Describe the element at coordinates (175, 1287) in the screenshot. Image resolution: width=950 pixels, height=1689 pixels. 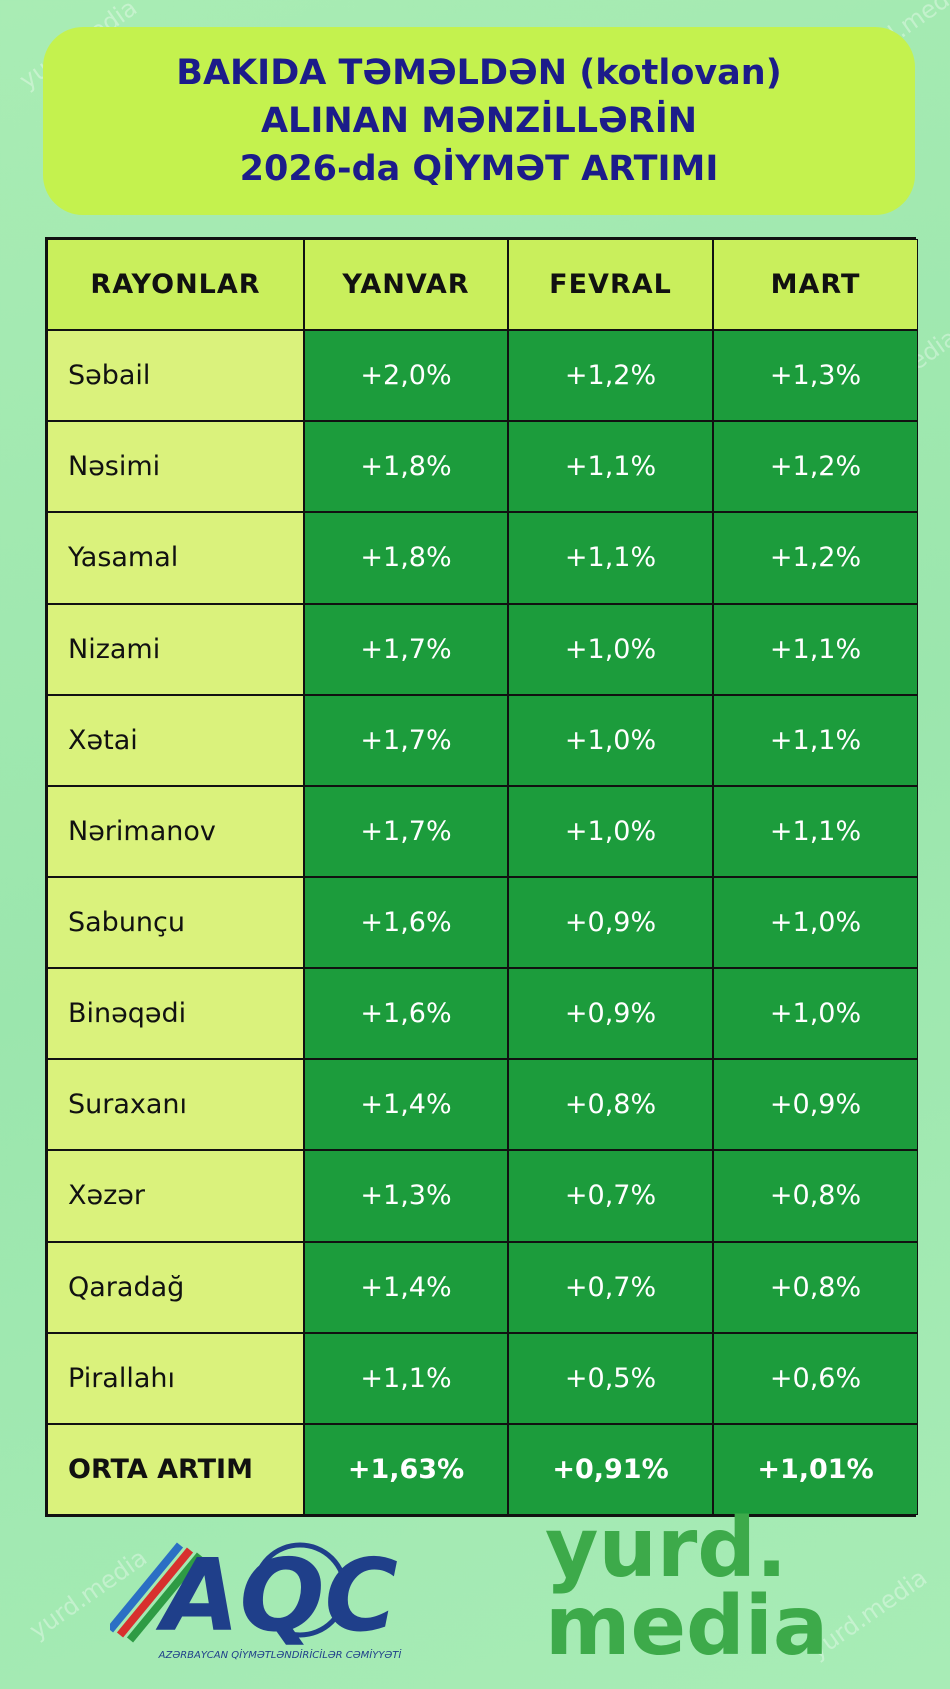
I see `district-name: Qaradağ` at that location.